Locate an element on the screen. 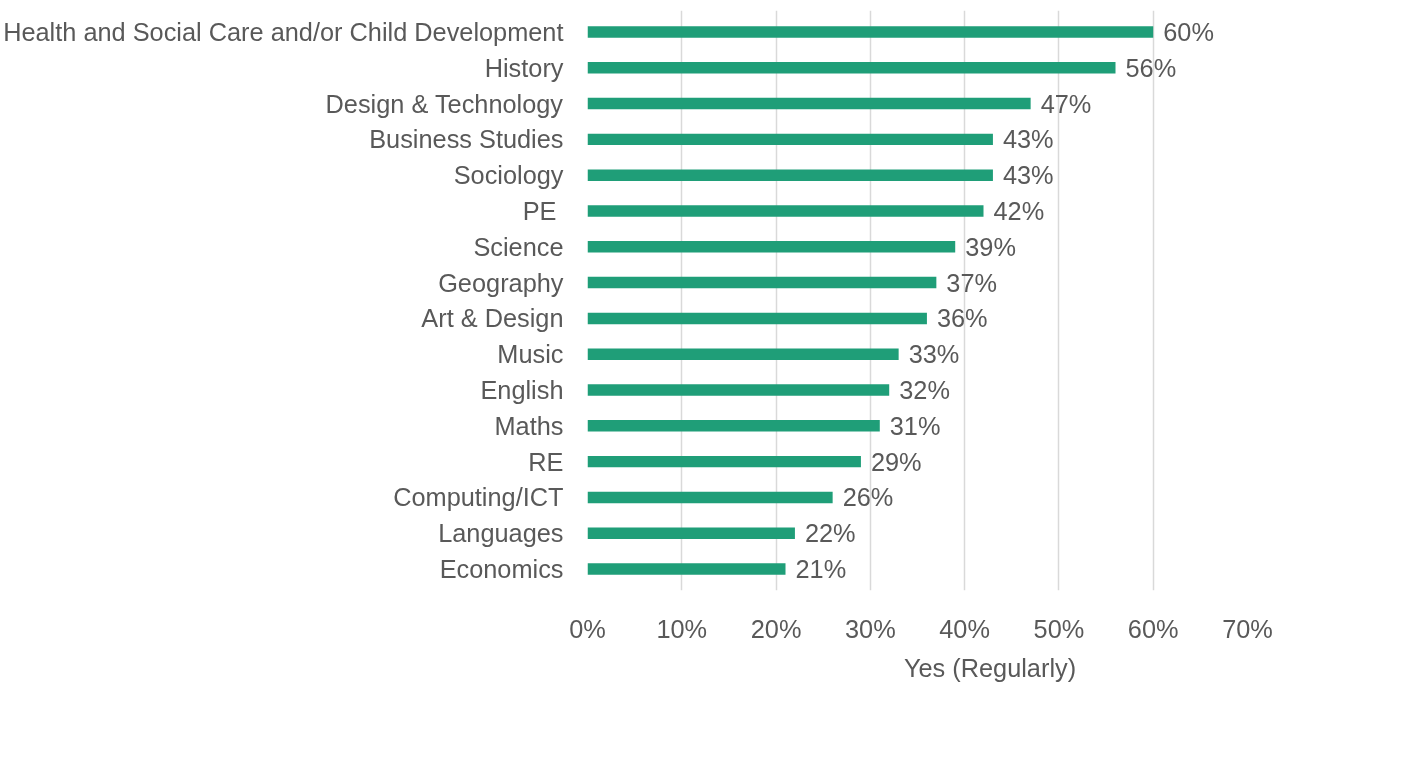  data-label: 22% is located at coordinates (830, 533).